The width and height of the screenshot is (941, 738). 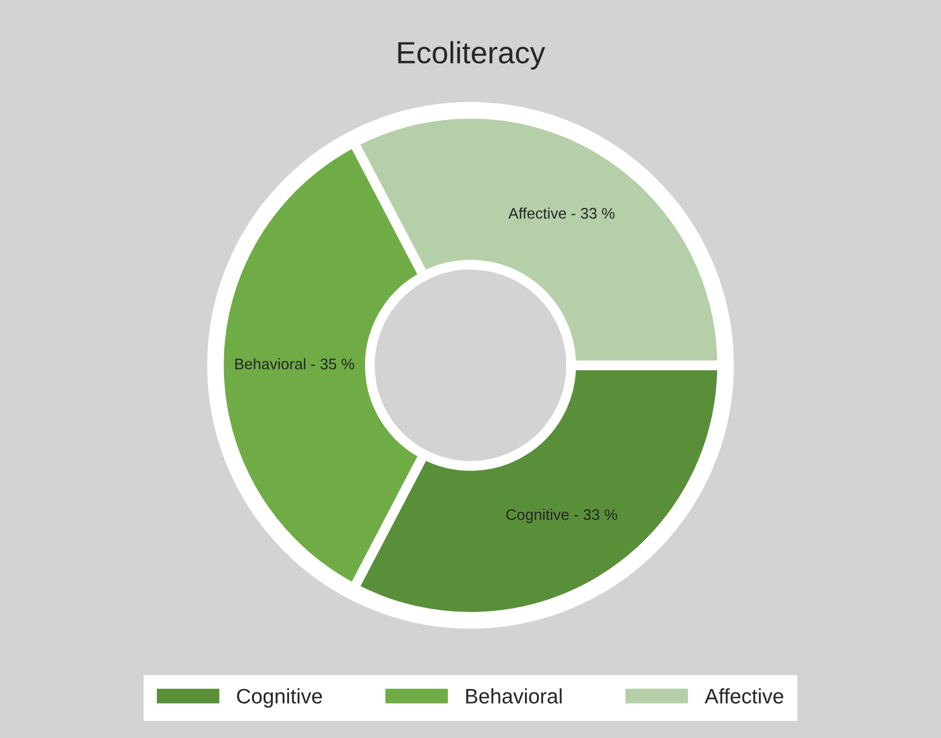 What do you see at coordinates (472, 55) in the screenshot?
I see `chart-title: Ecoliteracy` at bounding box center [472, 55].